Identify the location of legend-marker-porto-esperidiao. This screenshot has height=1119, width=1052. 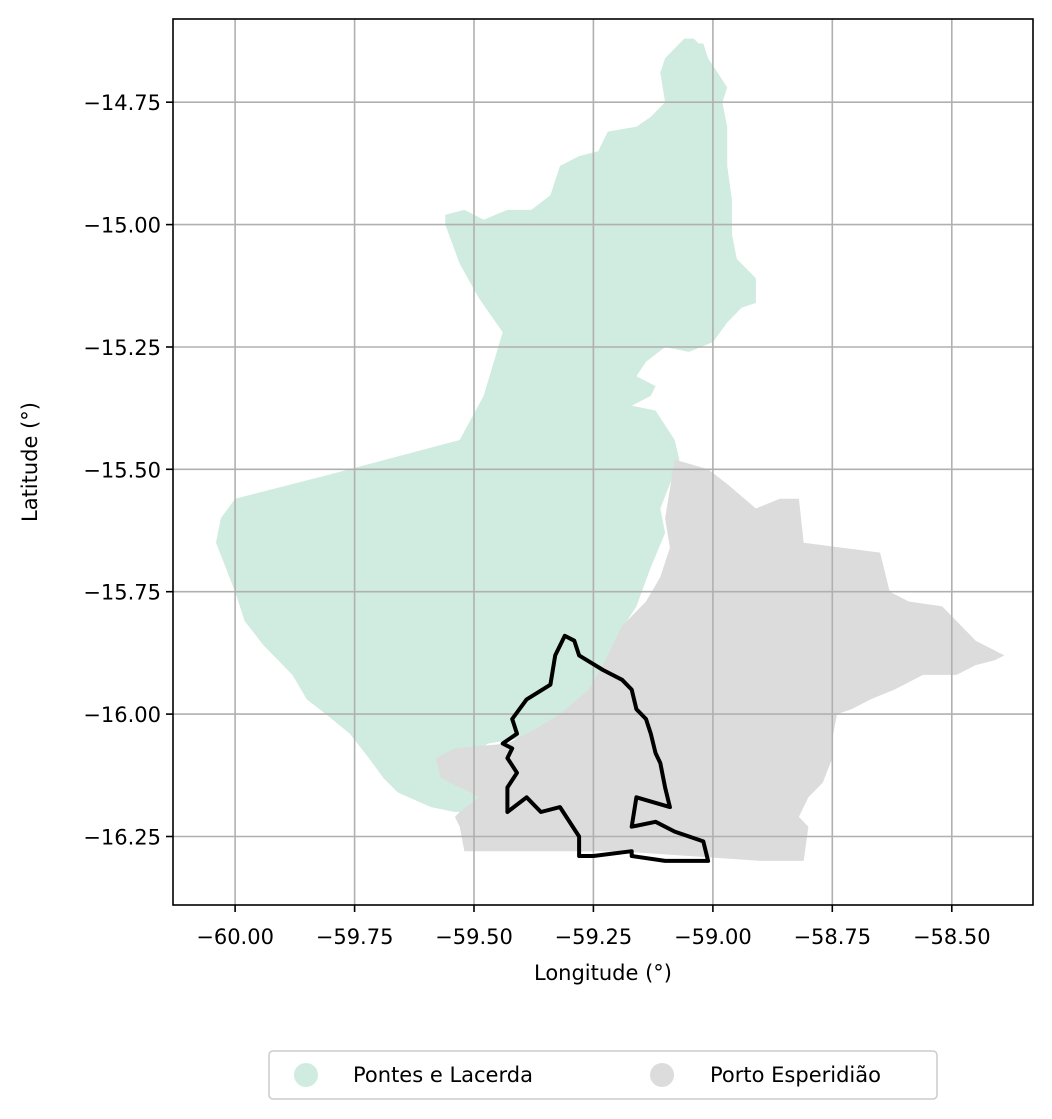
(662, 1075).